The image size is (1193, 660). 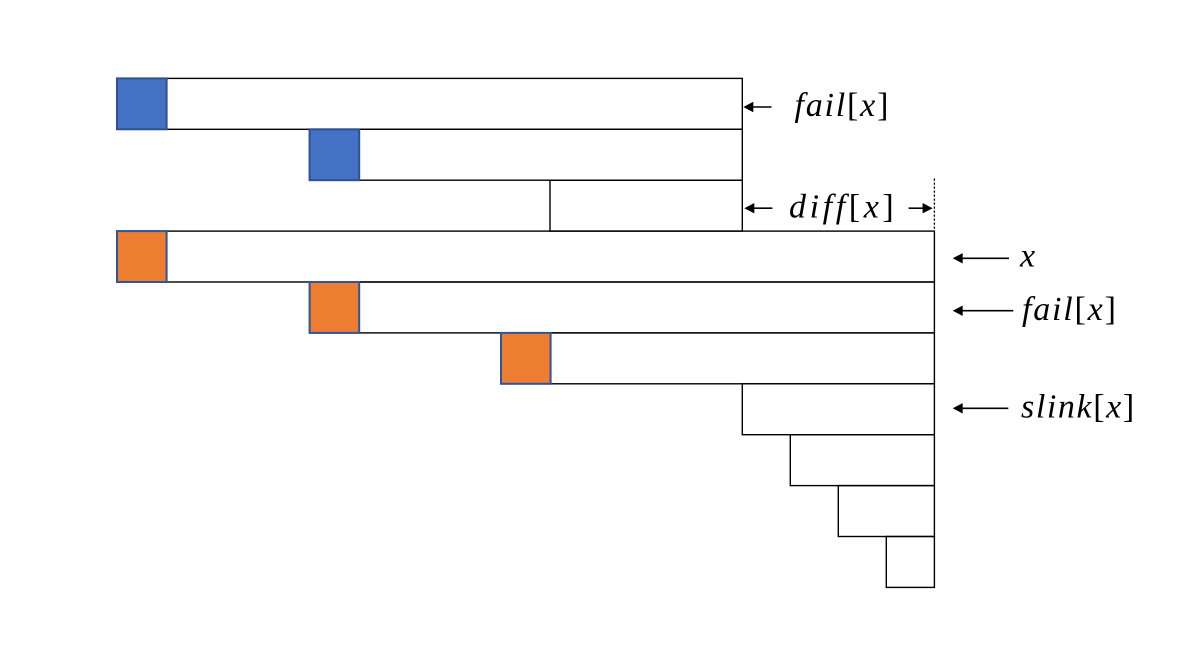 I want to click on svg-text: diff[x], so click(x=843, y=207).